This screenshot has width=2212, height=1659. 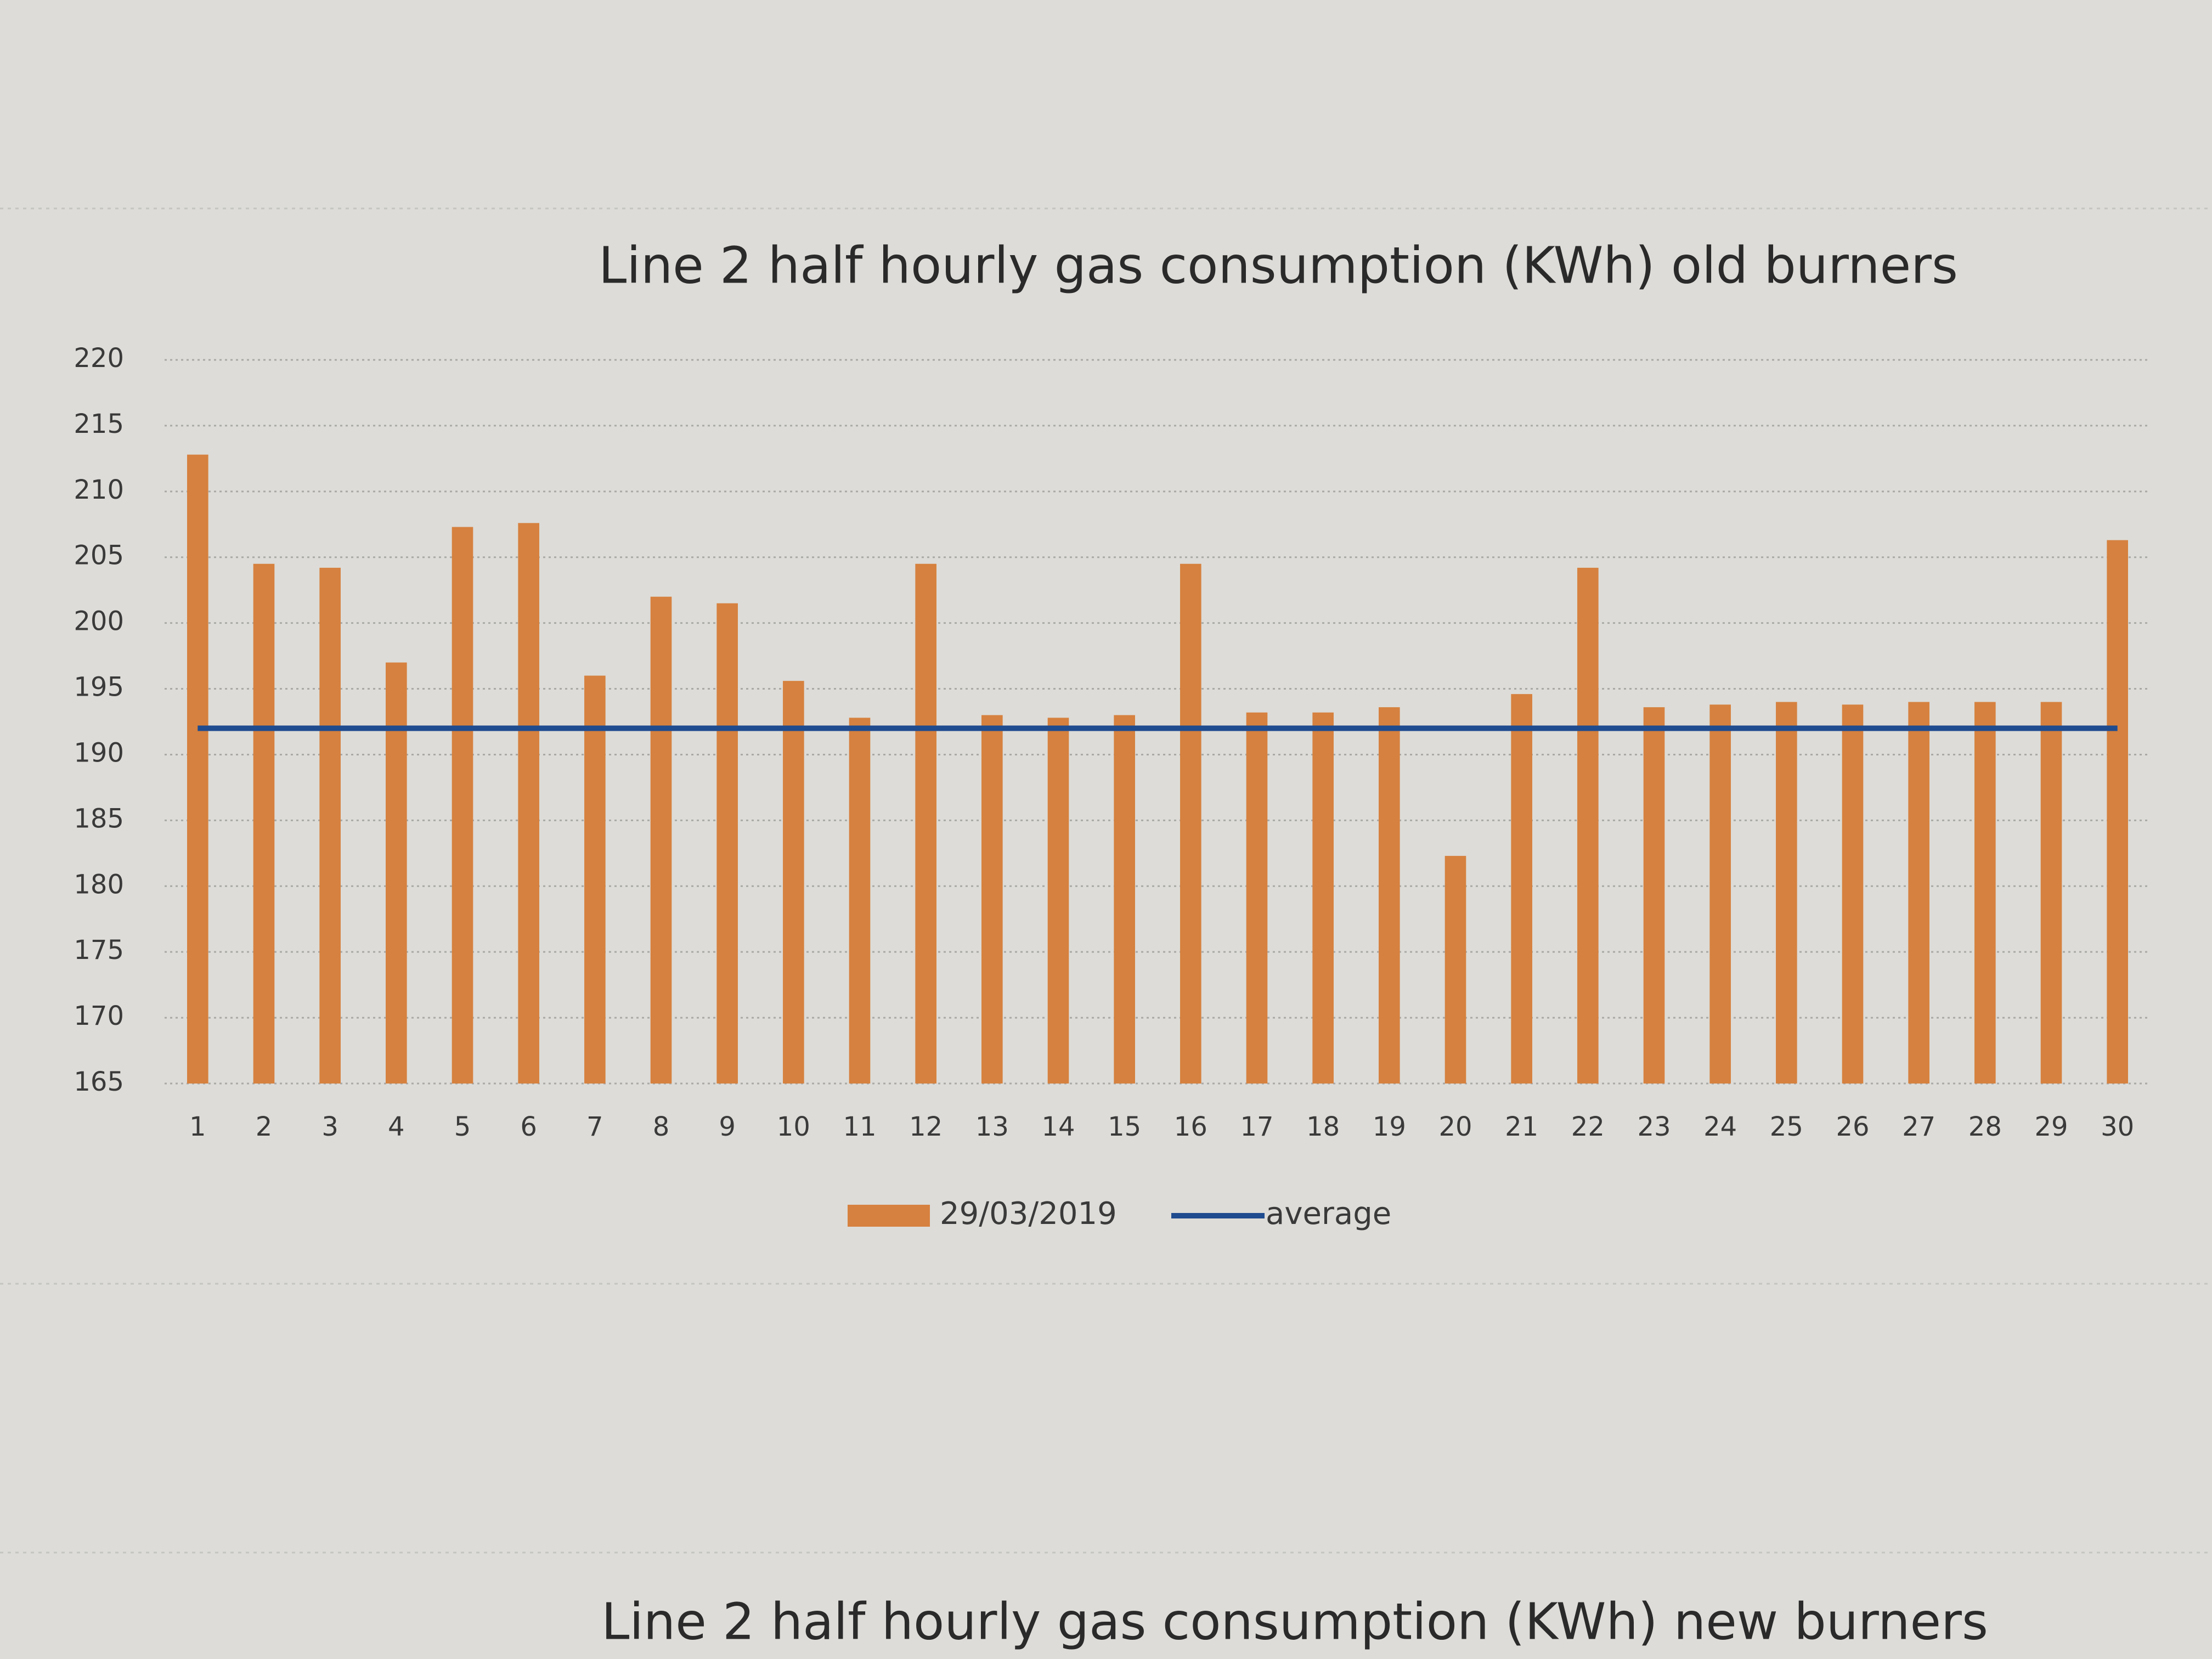 I want to click on y-tick-label: 200, so click(x=99, y=622).